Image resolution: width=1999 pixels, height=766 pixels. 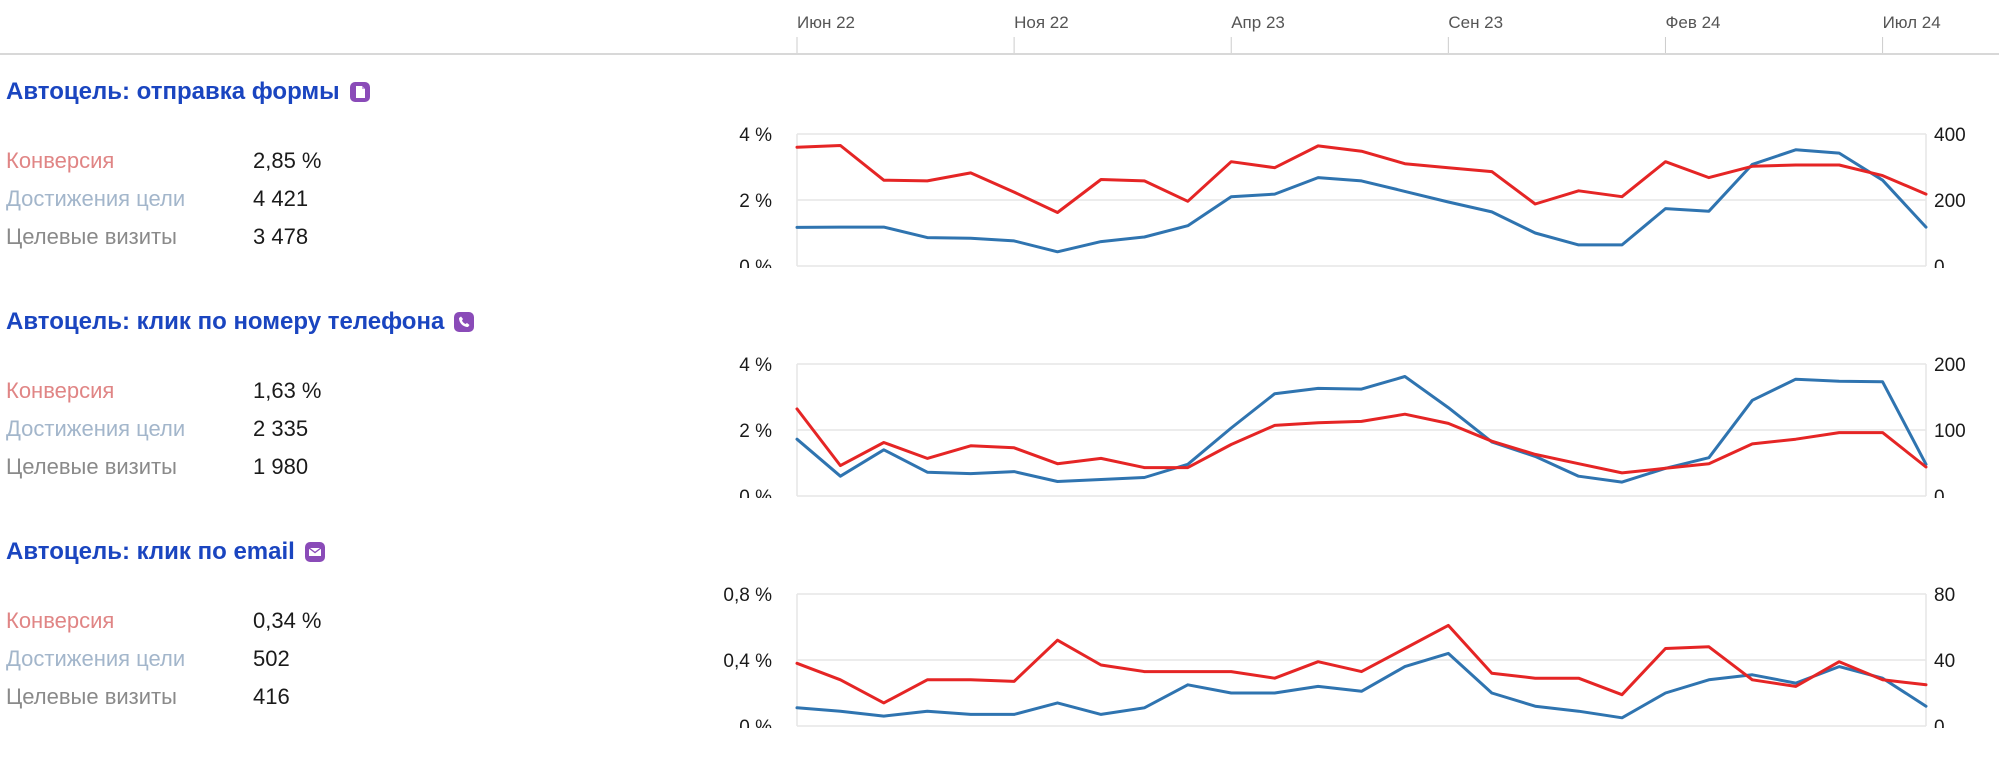 I want to click on goal-title: Автоцель: клик по номеру телефона, so click(x=240, y=322).